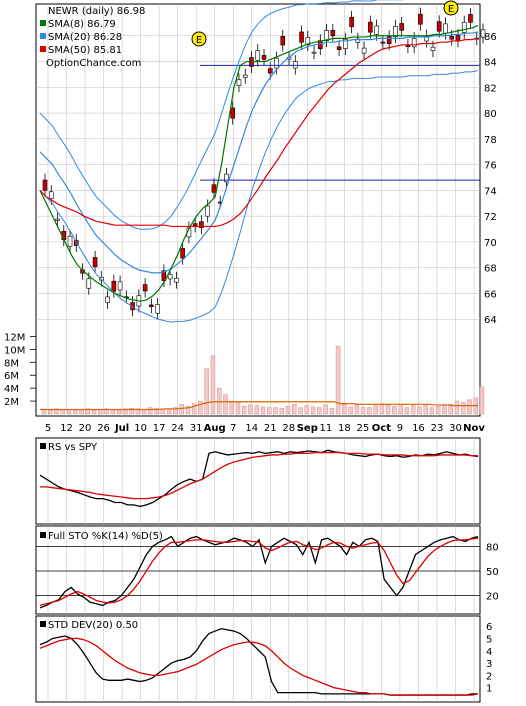 Image resolution: width=526 pixels, height=706 pixels. Describe the element at coordinates (259, 666) in the screenshot. I see `stddev-series-line` at that location.